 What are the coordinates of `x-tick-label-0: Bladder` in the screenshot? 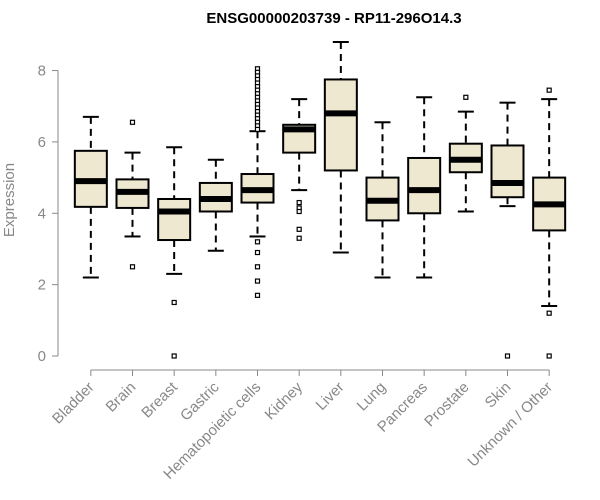 It's located at (73, 403).